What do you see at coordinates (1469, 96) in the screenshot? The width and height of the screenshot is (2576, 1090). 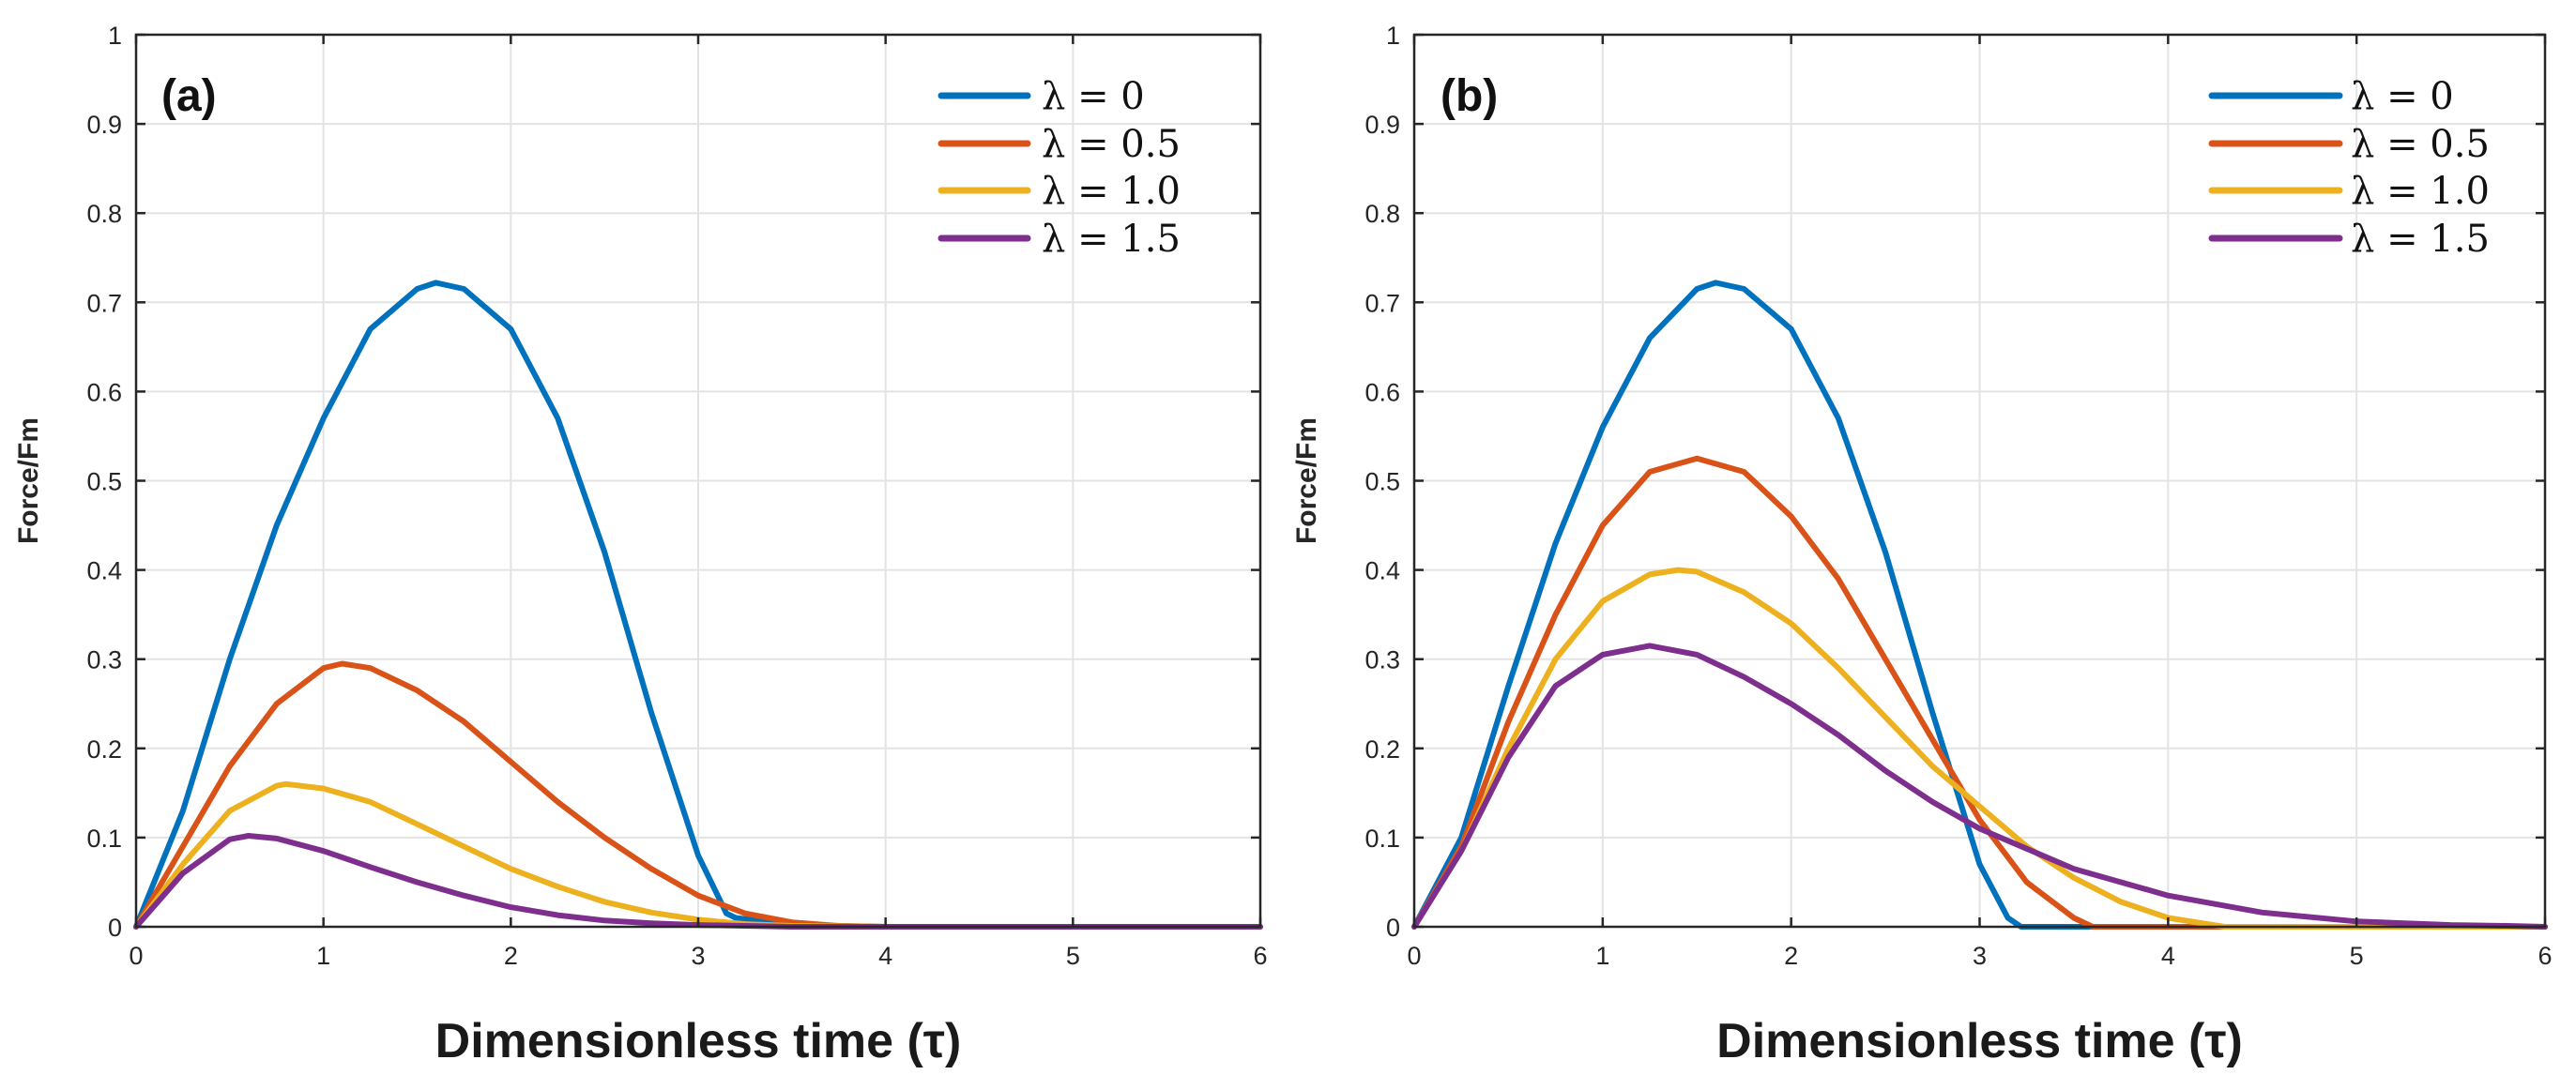 I see `panel-label: (b)` at bounding box center [1469, 96].